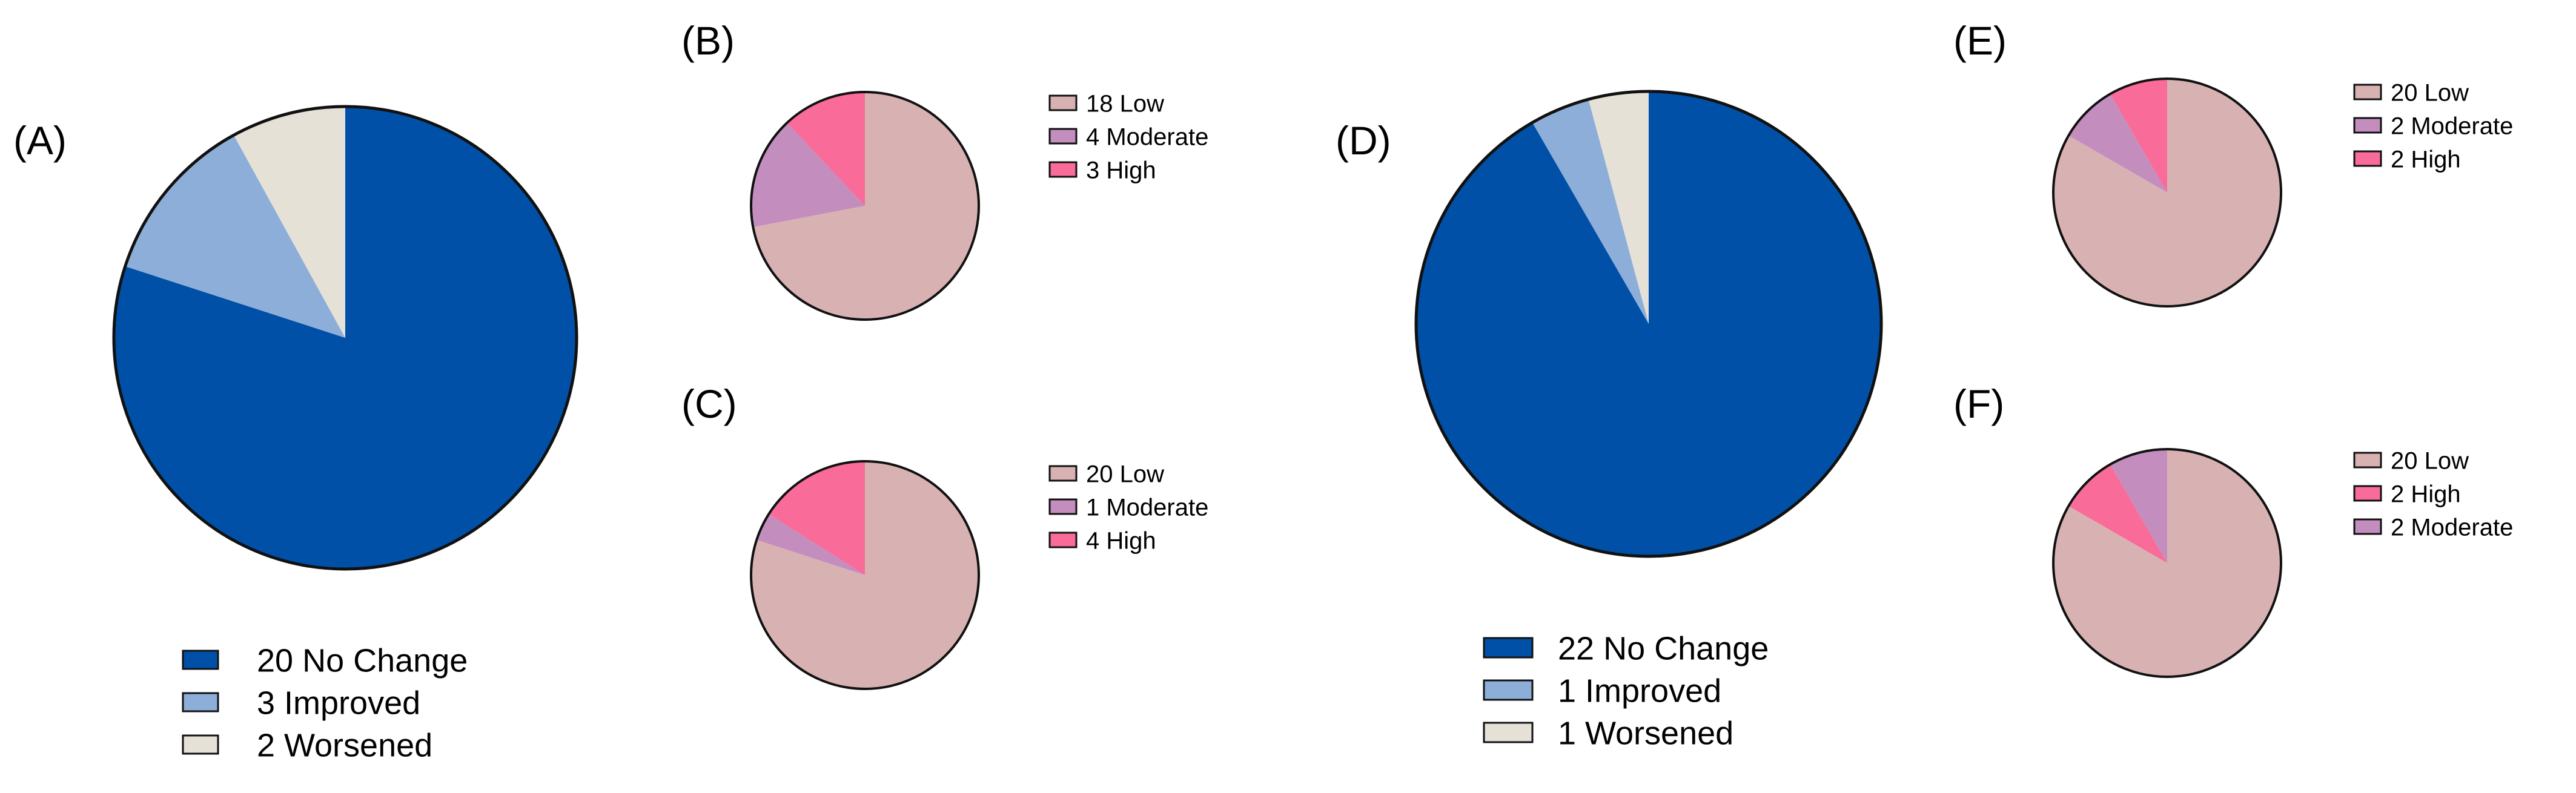 The width and height of the screenshot is (2576, 793). I want to click on legend-label-b-2: 3 High, so click(1121, 170).